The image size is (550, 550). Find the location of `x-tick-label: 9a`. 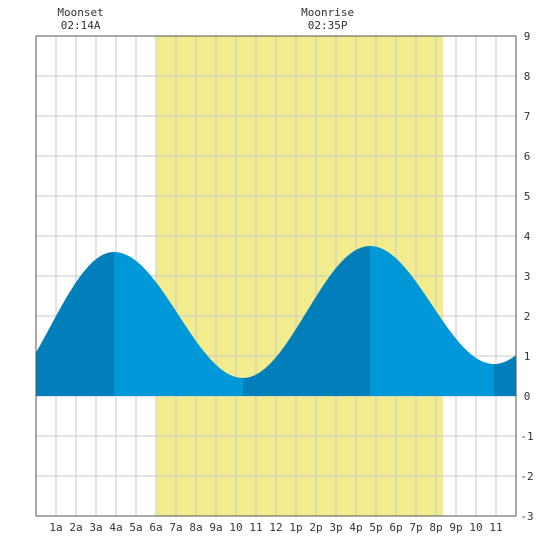

x-tick-label: 9a is located at coordinates (215, 527).